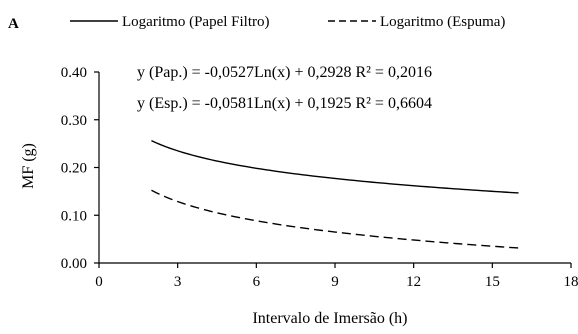  What do you see at coordinates (178, 282) in the screenshot?
I see `x-tick-label: 3` at bounding box center [178, 282].